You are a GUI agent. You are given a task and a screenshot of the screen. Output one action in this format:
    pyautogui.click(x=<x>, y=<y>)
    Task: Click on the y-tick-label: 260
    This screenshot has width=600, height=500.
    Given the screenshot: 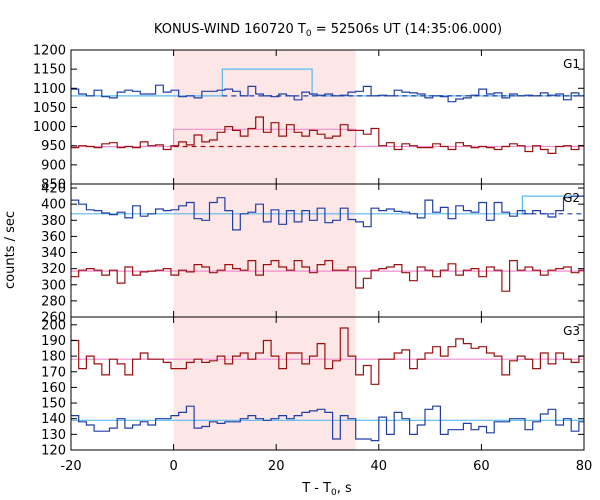 What is the action you would take?
    pyautogui.click(x=53, y=318)
    